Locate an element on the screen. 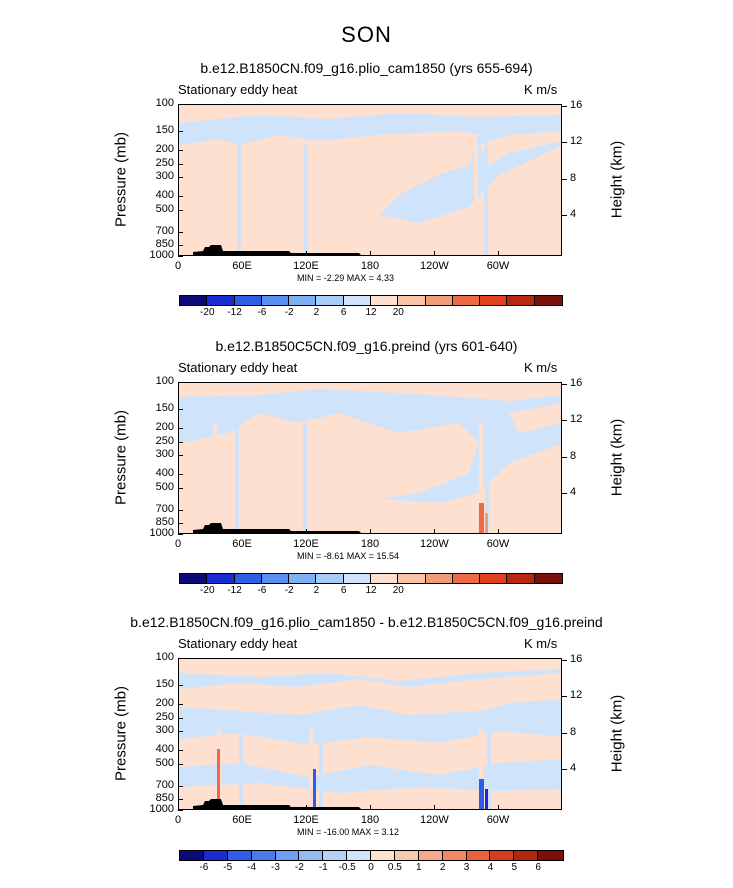 Image resolution: width=733 pixels, height=888 pixels. colorbar-label: -3 is located at coordinates (275, 867).